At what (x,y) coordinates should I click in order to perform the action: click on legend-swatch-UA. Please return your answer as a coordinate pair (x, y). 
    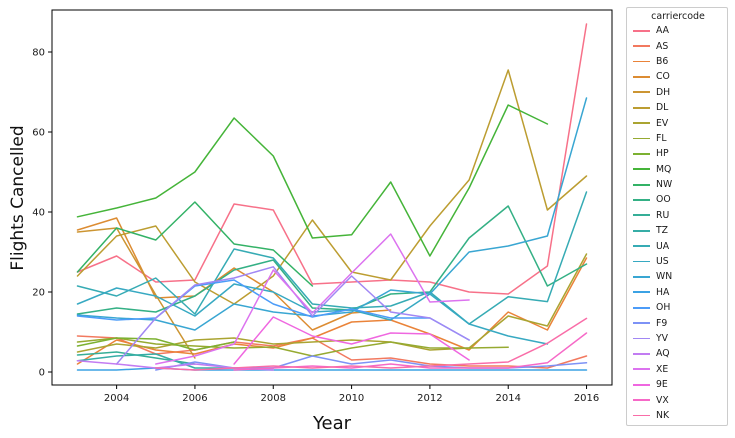
    Looking at the image, I should click on (641, 246).